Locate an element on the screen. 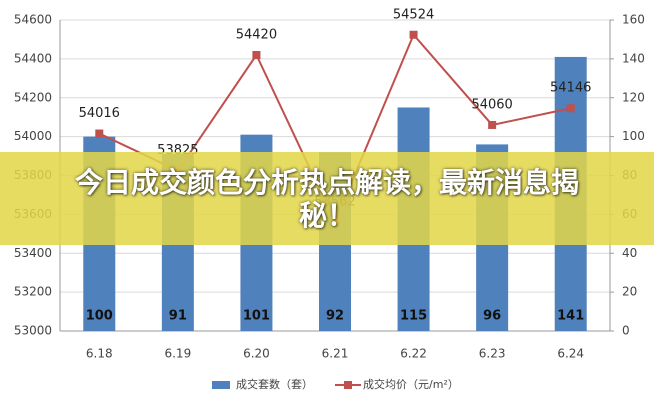  bar-label: 100 is located at coordinates (99, 316).